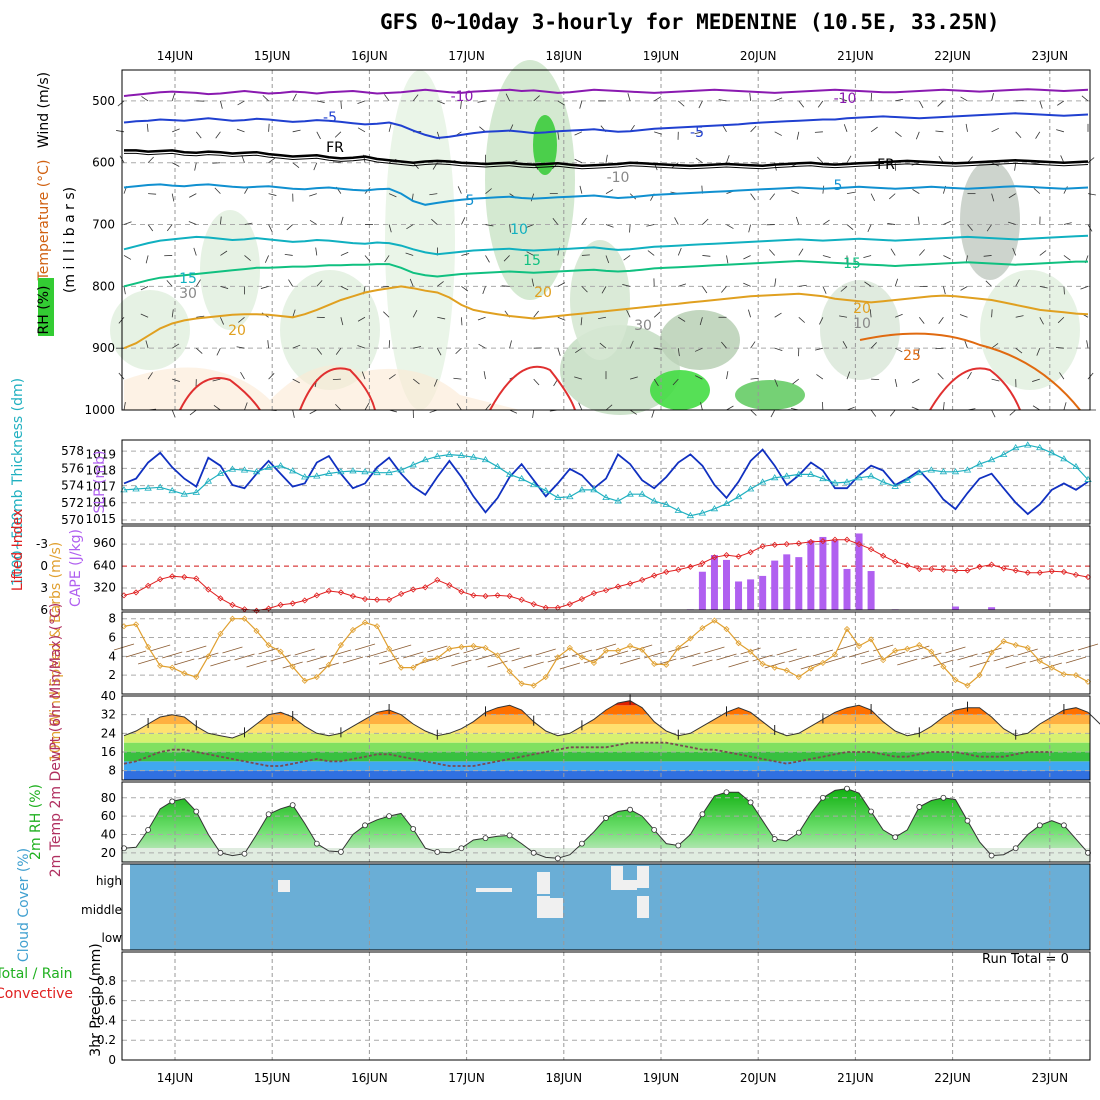  What do you see at coordinates (44, 610) in the screenshot?
I see `li-tick: 6` at bounding box center [44, 610].